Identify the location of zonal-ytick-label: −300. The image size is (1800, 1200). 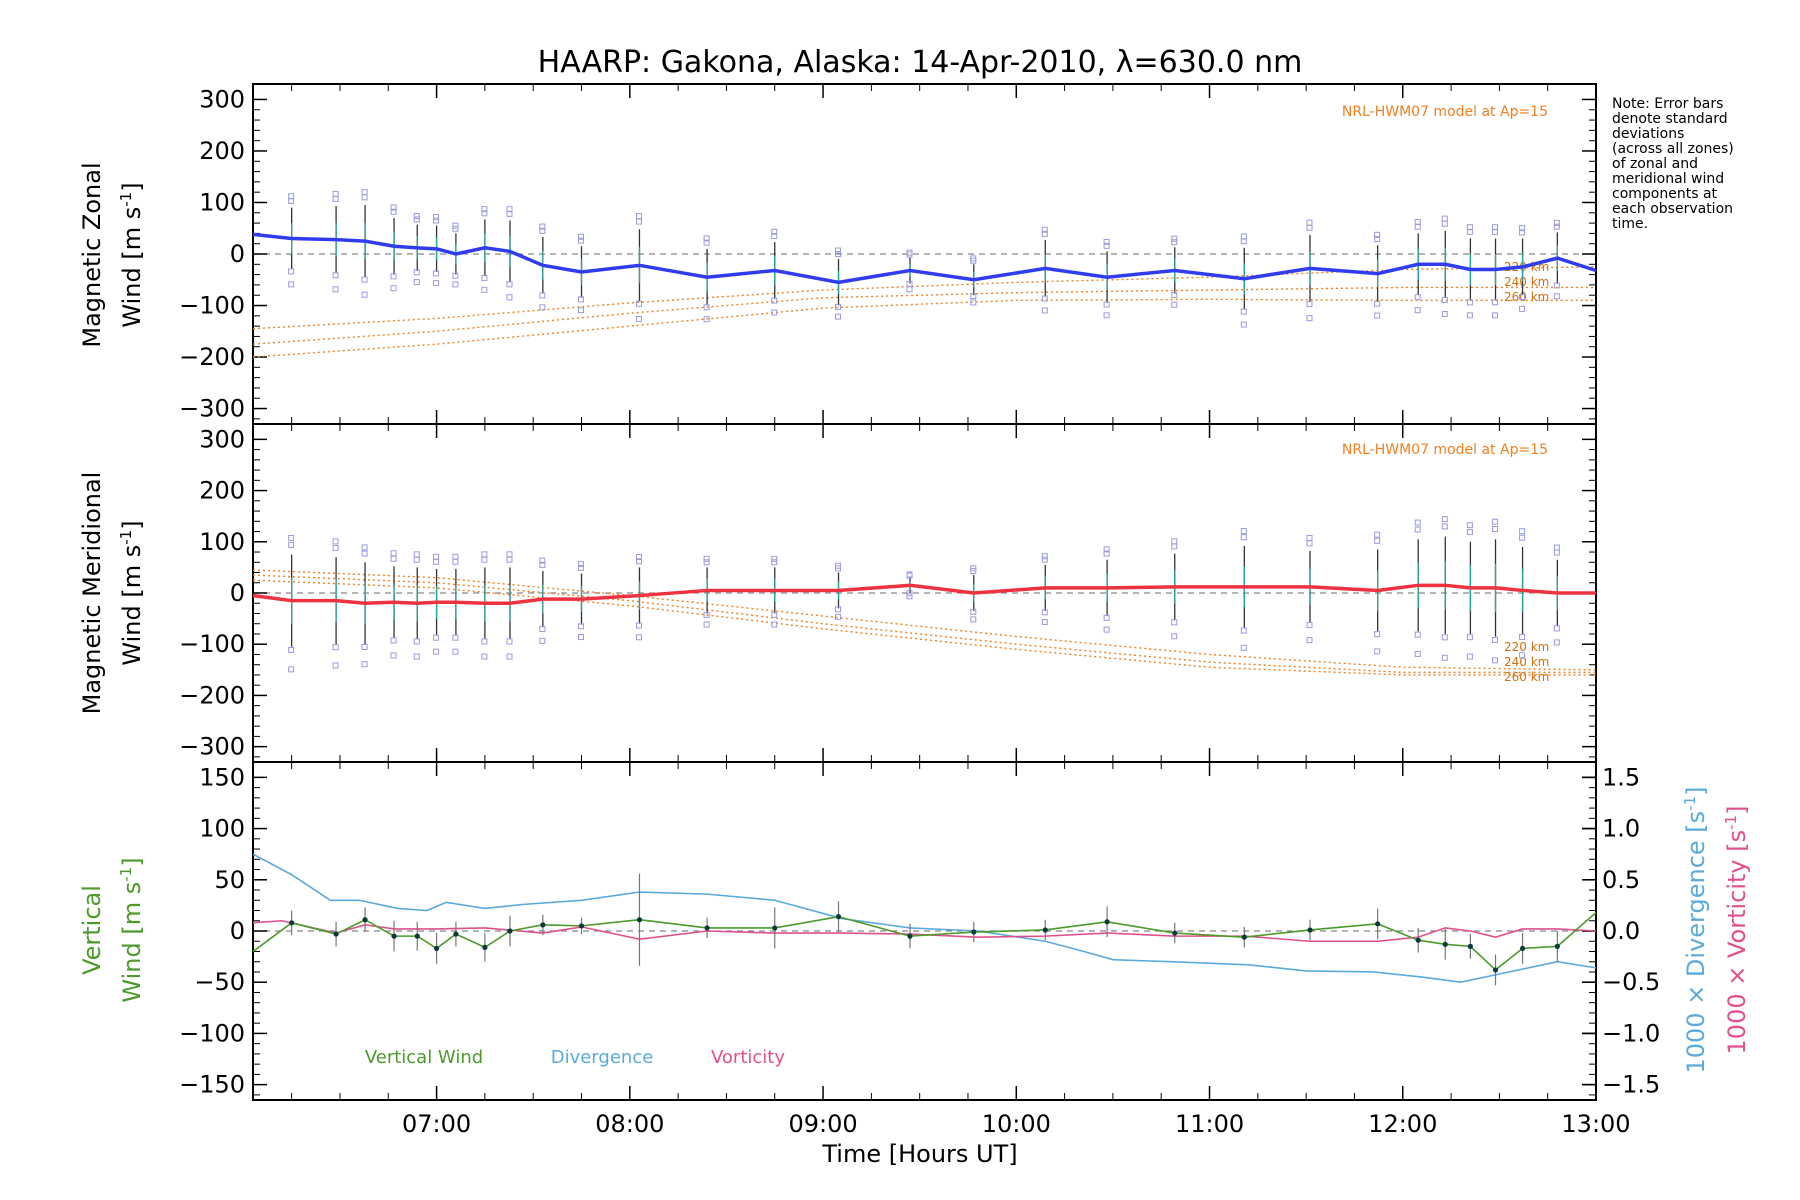
(212, 409).